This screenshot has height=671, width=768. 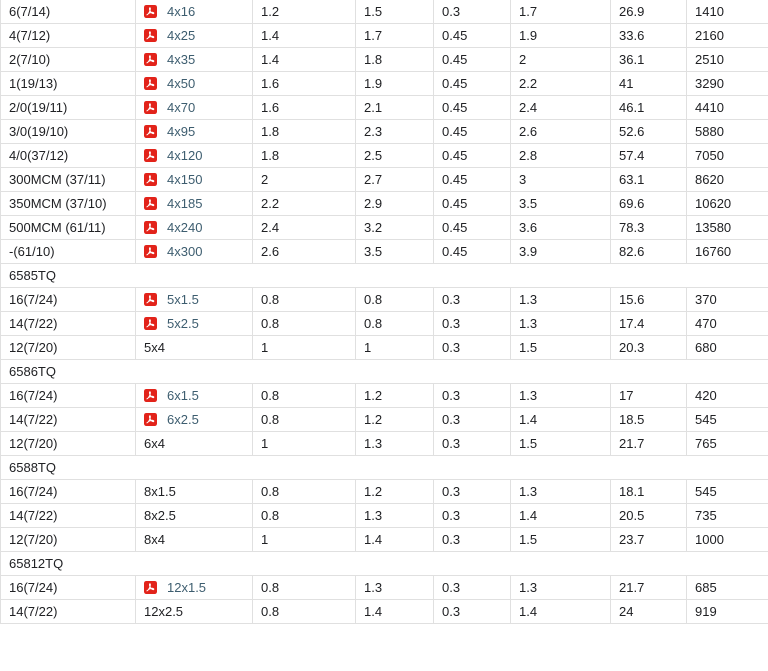 I want to click on value-cell: 8620, so click(x=727, y=179).